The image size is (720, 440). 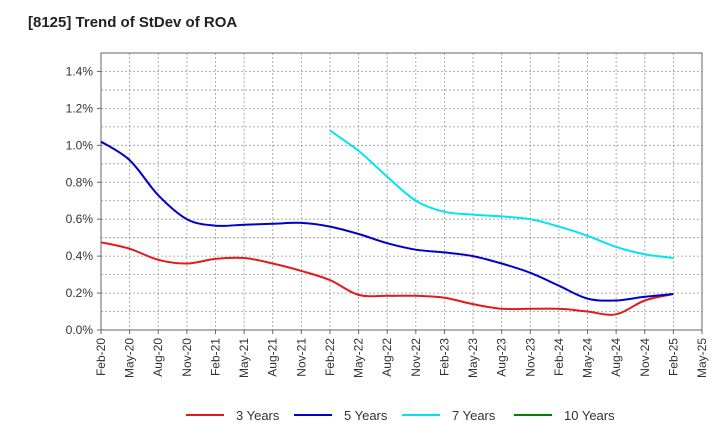 What do you see at coordinates (80, 182) in the screenshot?
I see `y-tick-label: 0.8%` at bounding box center [80, 182].